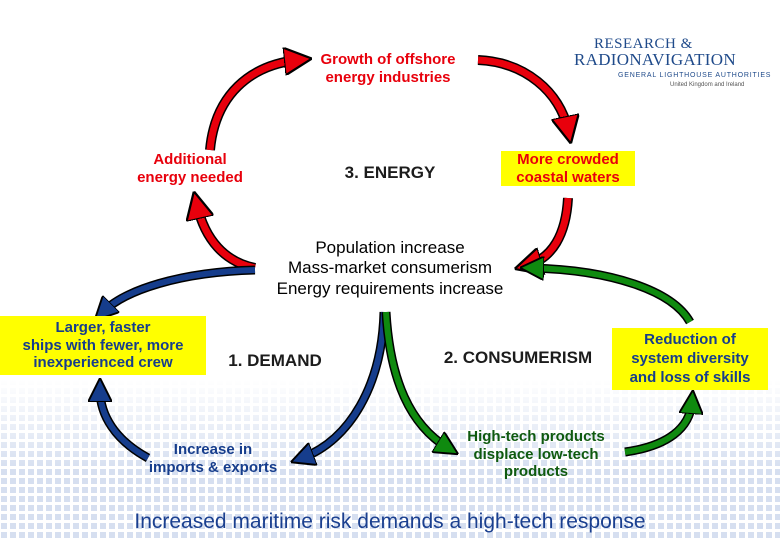  I want to click on consumerism-cycle-arrows, so click(536, 362).